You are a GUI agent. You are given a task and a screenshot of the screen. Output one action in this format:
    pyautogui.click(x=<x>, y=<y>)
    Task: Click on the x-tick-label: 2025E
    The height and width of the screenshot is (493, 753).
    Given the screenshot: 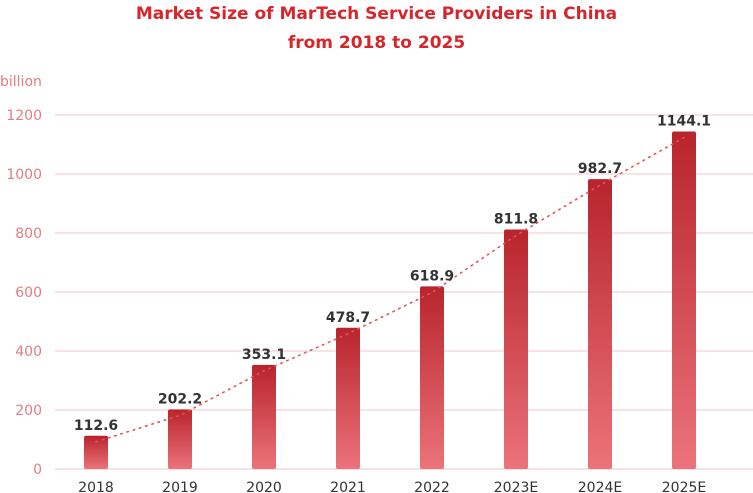 What is the action you would take?
    pyautogui.click(x=684, y=486)
    